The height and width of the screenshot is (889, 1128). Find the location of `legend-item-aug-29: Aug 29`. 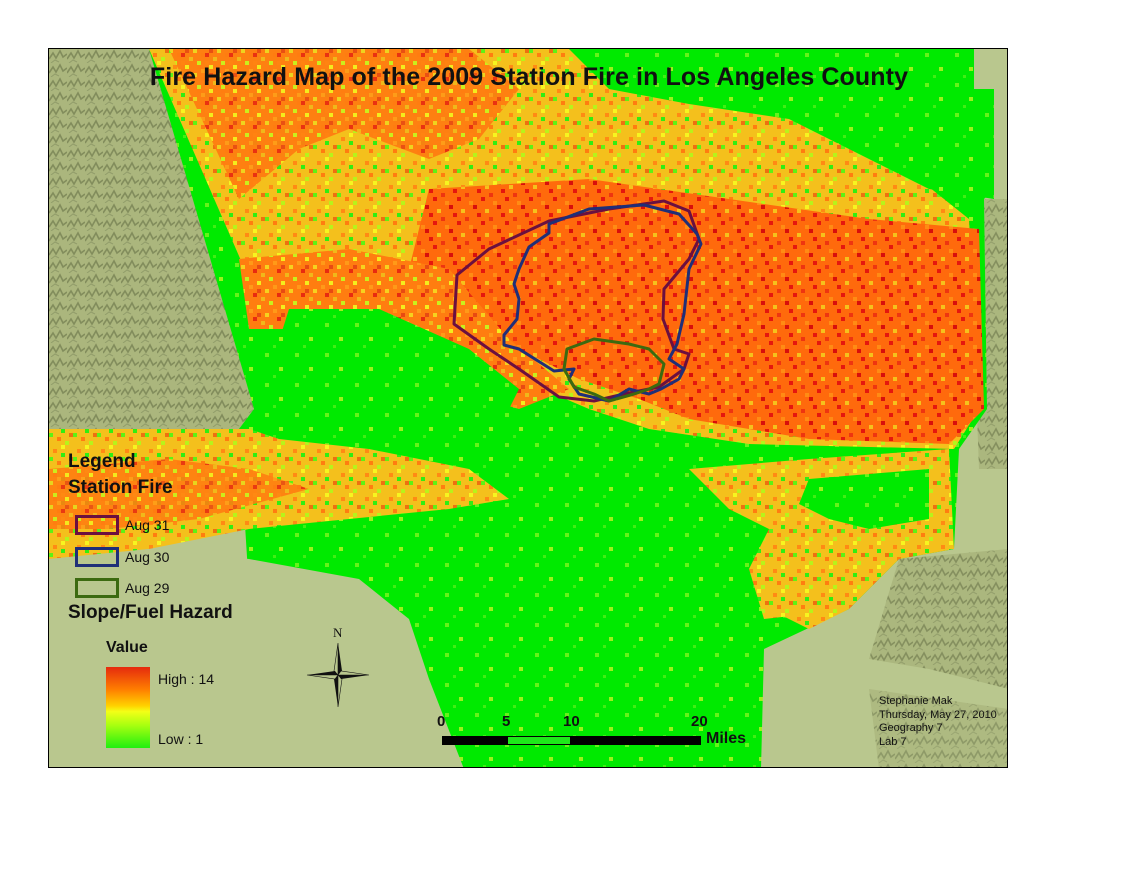

legend-item-aug-29: Aug 29 is located at coordinates (122, 588).